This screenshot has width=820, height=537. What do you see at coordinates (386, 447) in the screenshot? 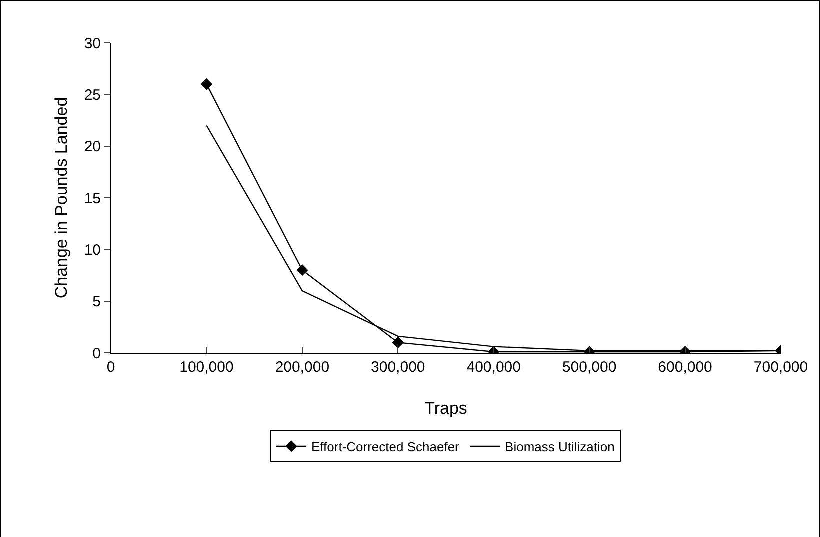
I see `legend-label: Effort-Corrected Schaefer` at bounding box center [386, 447].